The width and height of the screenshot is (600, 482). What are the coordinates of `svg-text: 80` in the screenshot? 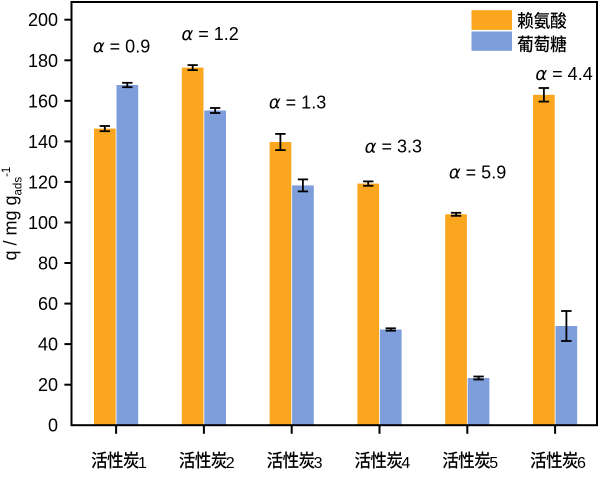 It's located at (48, 264).